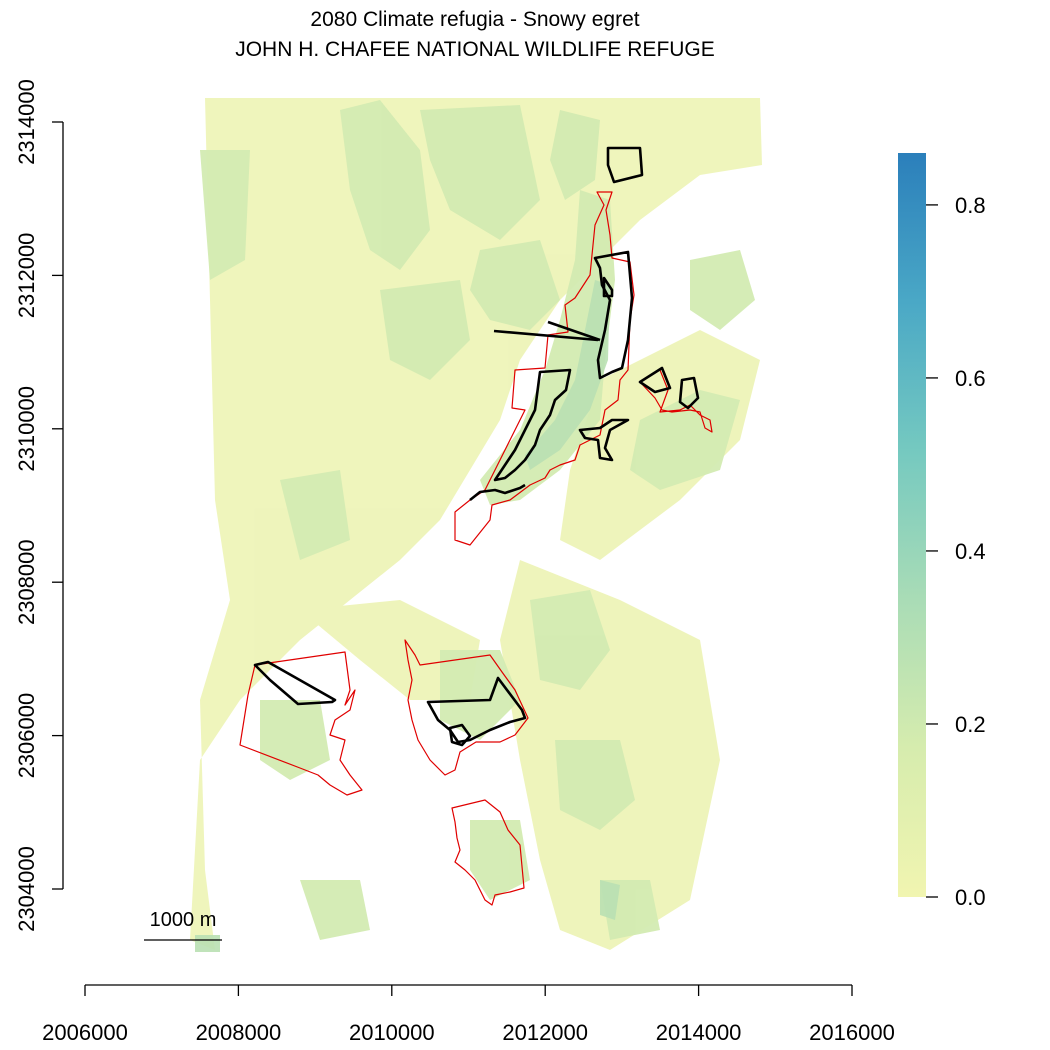  What do you see at coordinates (699, 1032) in the screenshot?
I see `x-tick-label: 2014000` at bounding box center [699, 1032].